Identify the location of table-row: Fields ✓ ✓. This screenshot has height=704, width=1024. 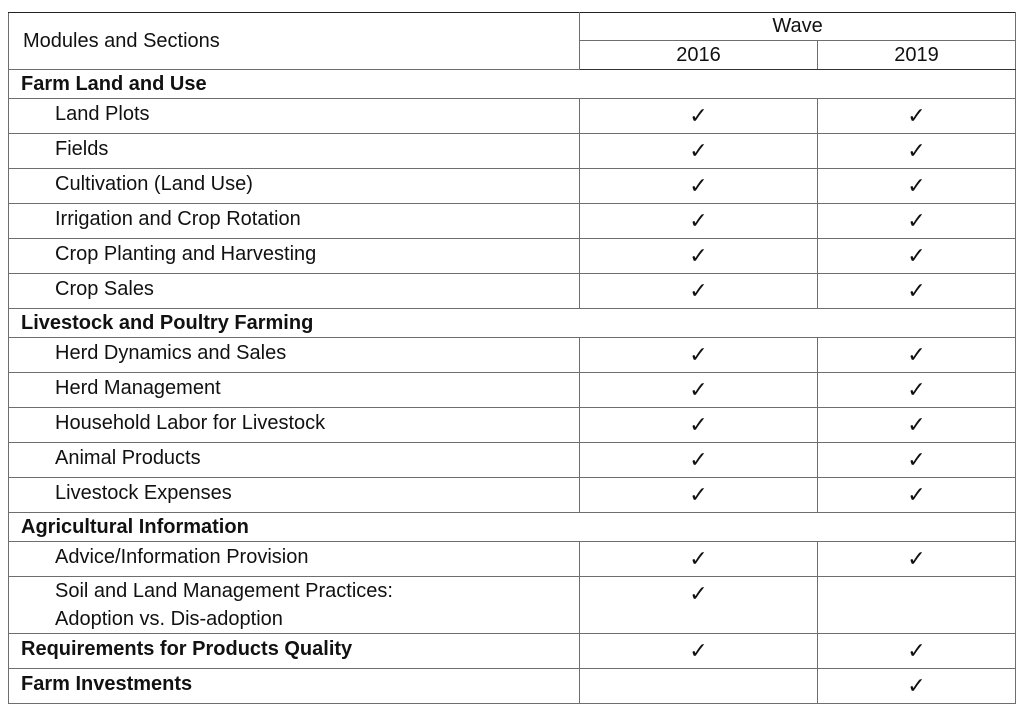
(512, 151).